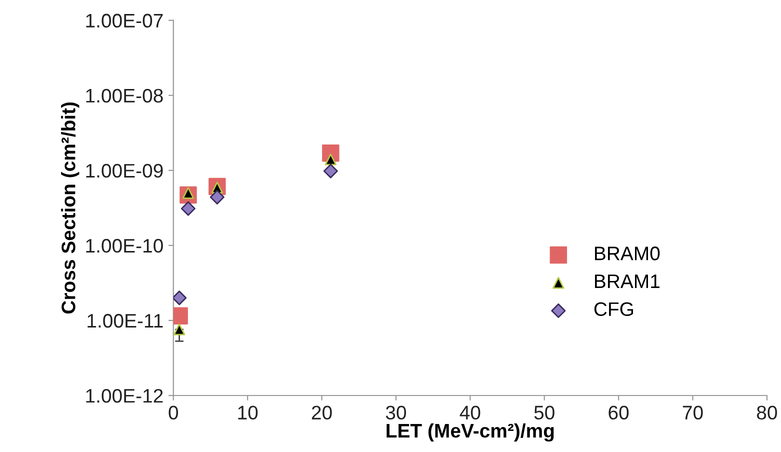 The height and width of the screenshot is (452, 781). Describe the element at coordinates (627, 281) in the screenshot. I see `legend-label: BRAM1` at that location.